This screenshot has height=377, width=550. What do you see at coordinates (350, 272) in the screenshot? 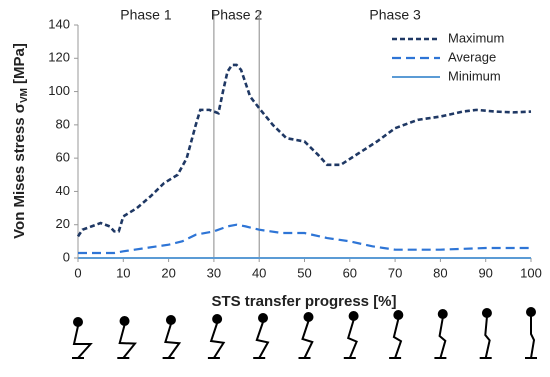
I see `x-tick-label: 60` at bounding box center [350, 272].